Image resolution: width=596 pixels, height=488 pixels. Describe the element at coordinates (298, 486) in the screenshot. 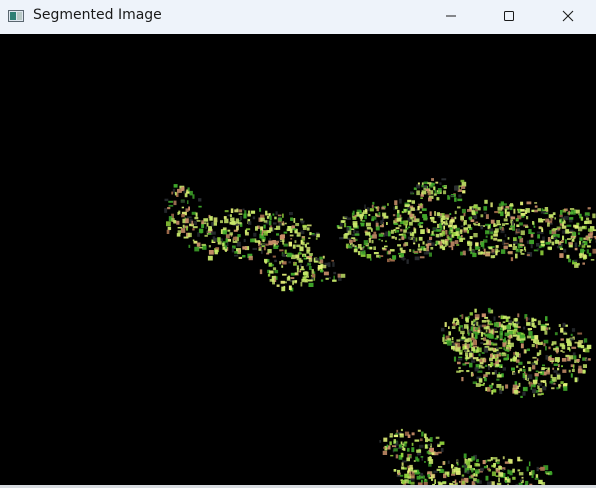

I see `window-bottom-border` at that location.